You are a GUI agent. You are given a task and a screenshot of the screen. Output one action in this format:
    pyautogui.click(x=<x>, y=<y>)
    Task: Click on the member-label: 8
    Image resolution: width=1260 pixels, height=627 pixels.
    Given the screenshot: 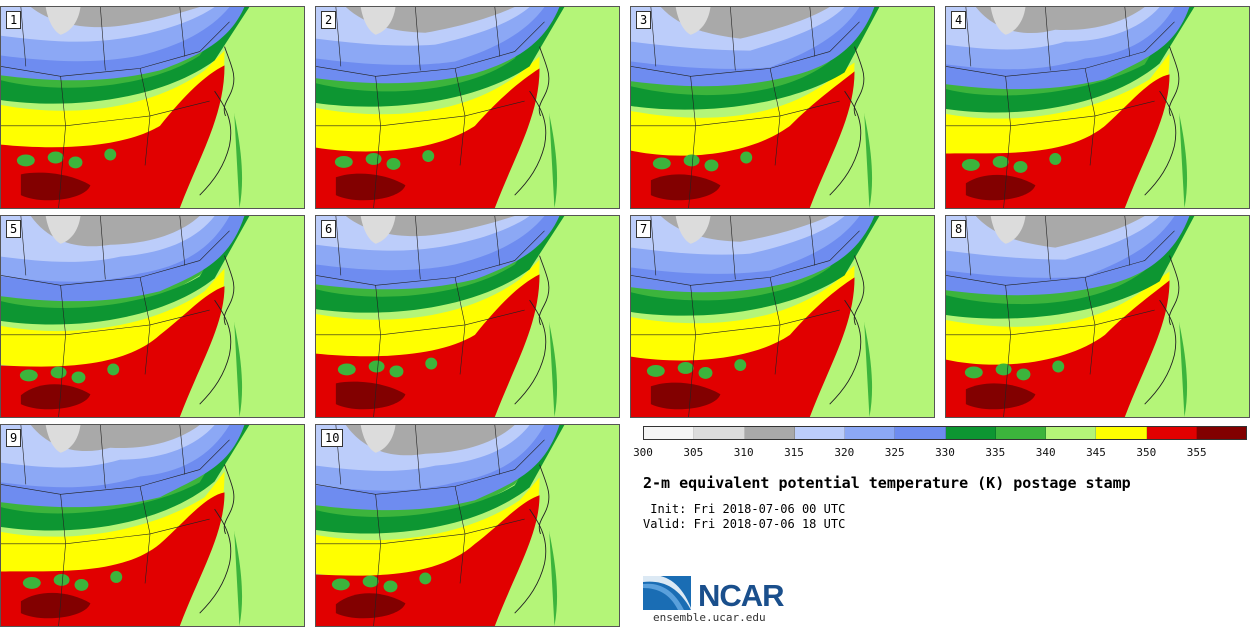 What is the action you would take?
    pyautogui.click(x=959, y=229)
    